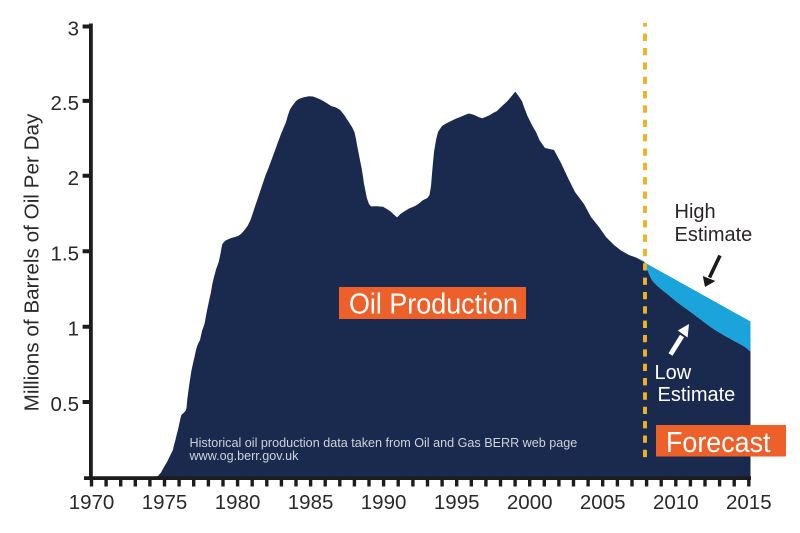 The width and height of the screenshot is (800, 533). Describe the element at coordinates (238, 502) in the screenshot. I see `svg-text: 1980` at that location.